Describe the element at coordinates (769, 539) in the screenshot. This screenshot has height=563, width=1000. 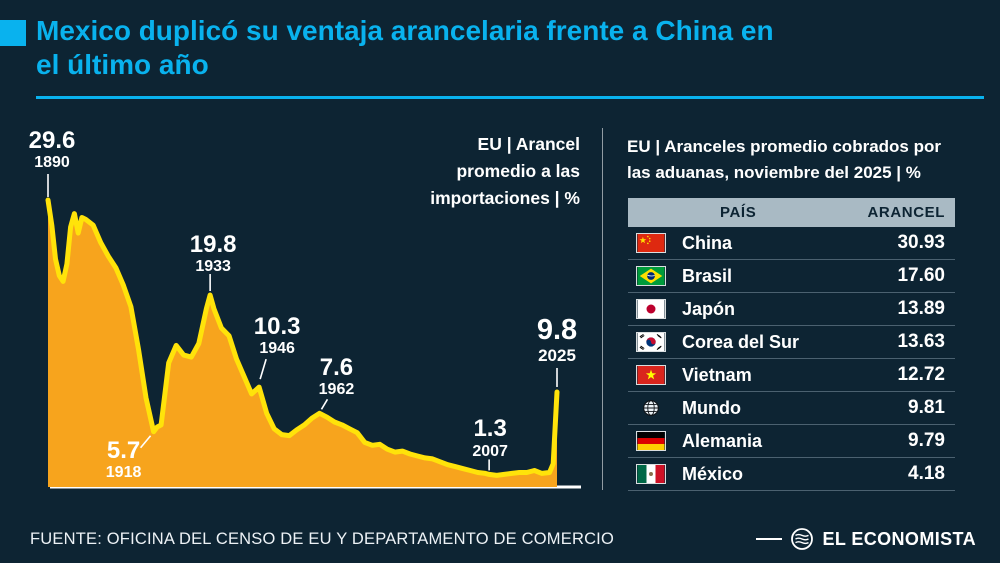
I see `logo-dash` at that location.